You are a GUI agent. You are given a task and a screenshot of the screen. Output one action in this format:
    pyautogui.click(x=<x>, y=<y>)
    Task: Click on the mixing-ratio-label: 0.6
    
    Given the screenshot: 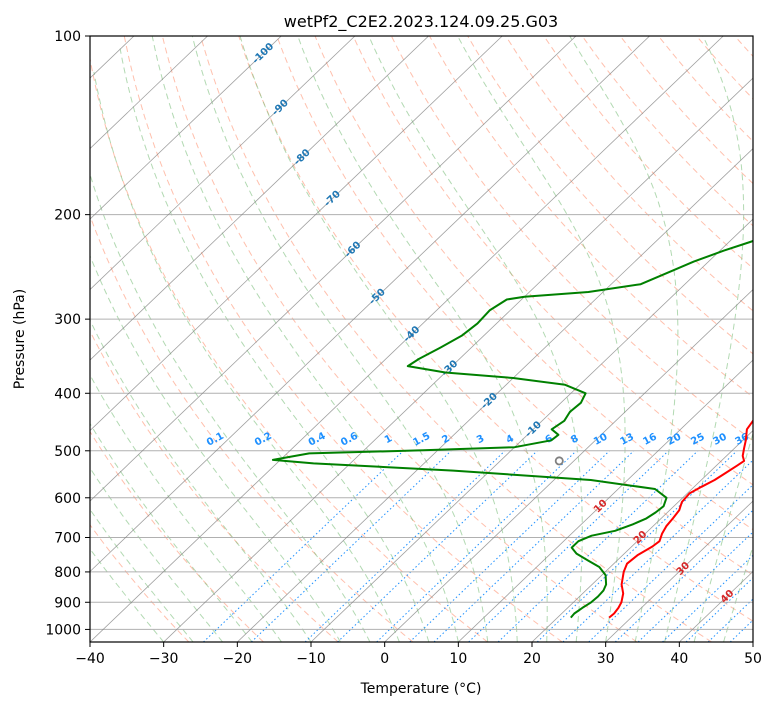 What is the action you would take?
    pyautogui.click(x=349, y=440)
    